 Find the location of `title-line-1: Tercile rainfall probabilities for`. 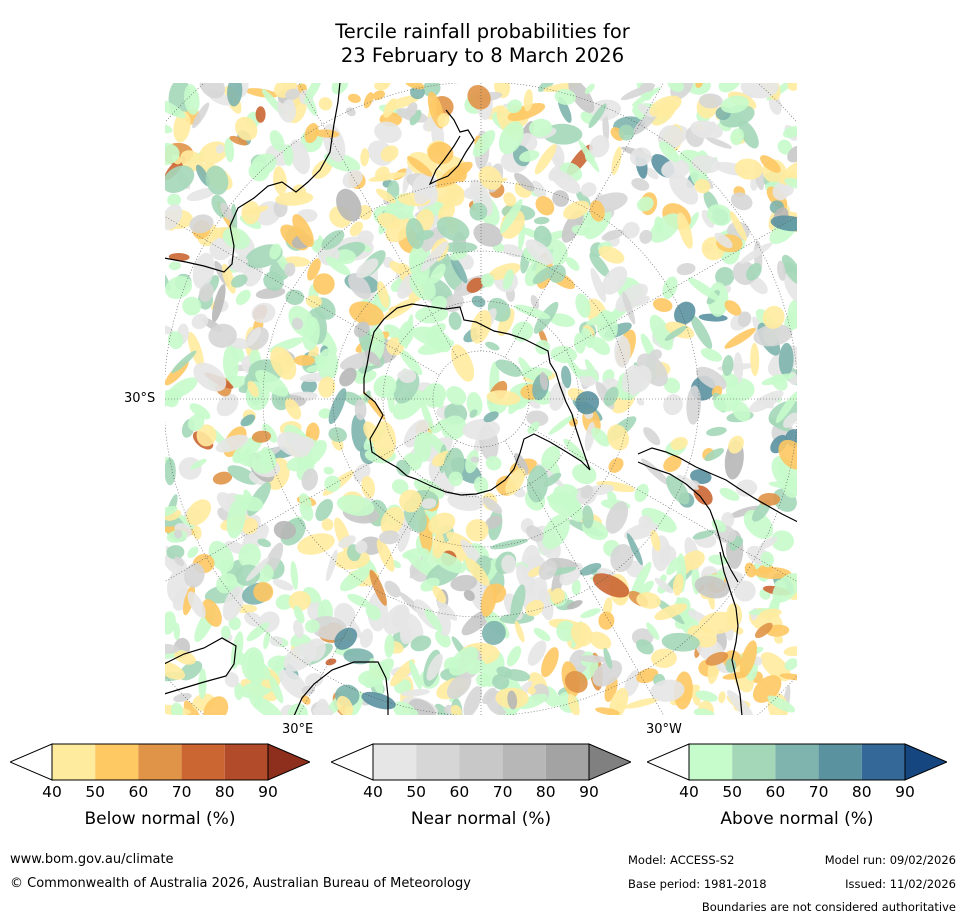

title-line-1: Tercile rainfall probabilities for is located at coordinates (482, 31).